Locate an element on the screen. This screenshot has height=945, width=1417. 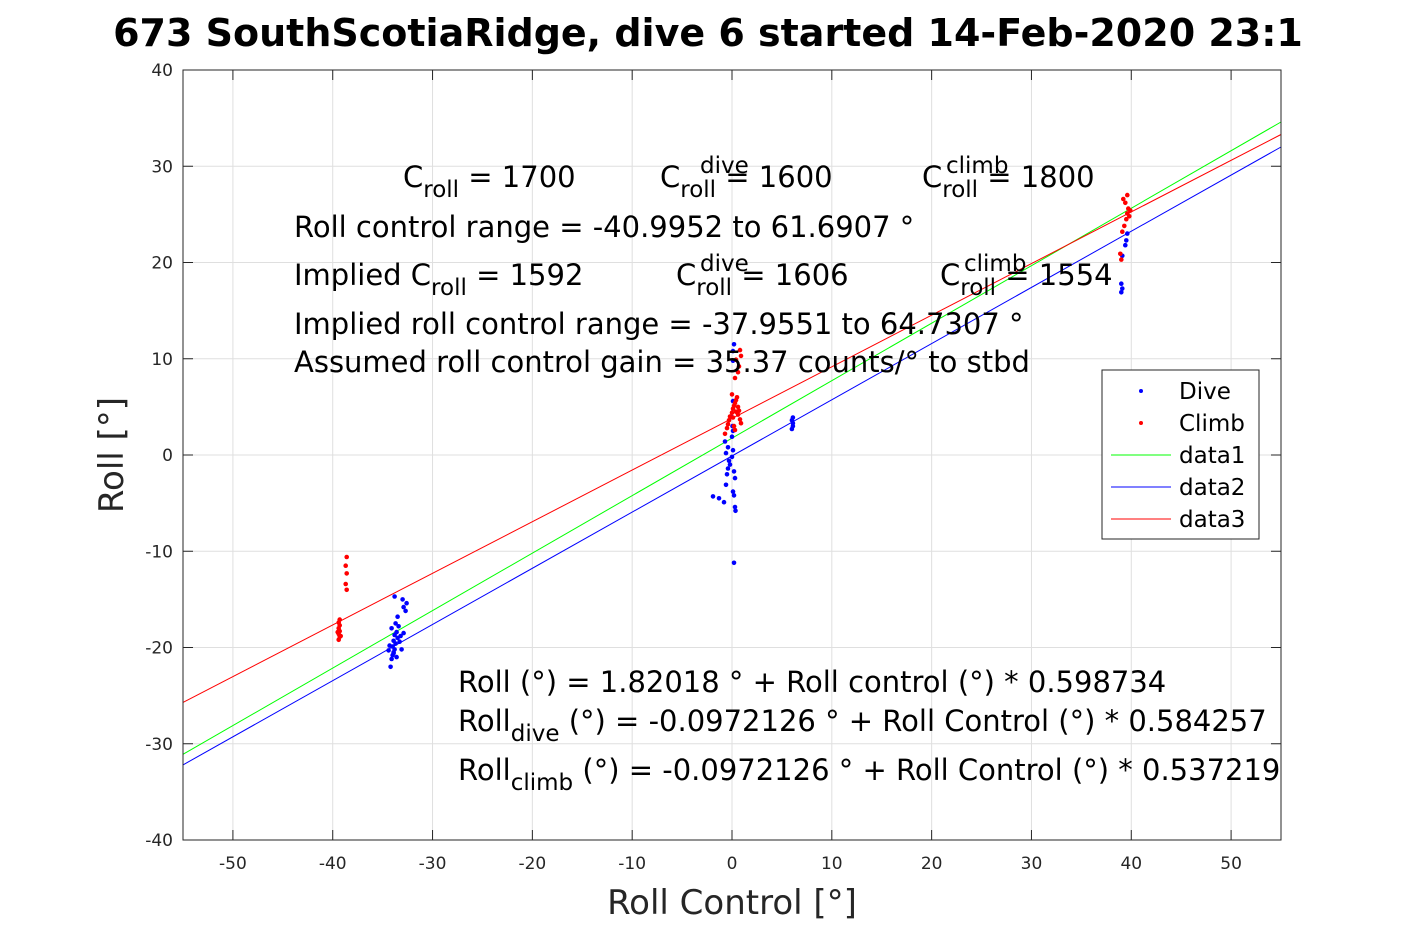
coeff-roll-climb-sup: climb is located at coordinates (977, 166).